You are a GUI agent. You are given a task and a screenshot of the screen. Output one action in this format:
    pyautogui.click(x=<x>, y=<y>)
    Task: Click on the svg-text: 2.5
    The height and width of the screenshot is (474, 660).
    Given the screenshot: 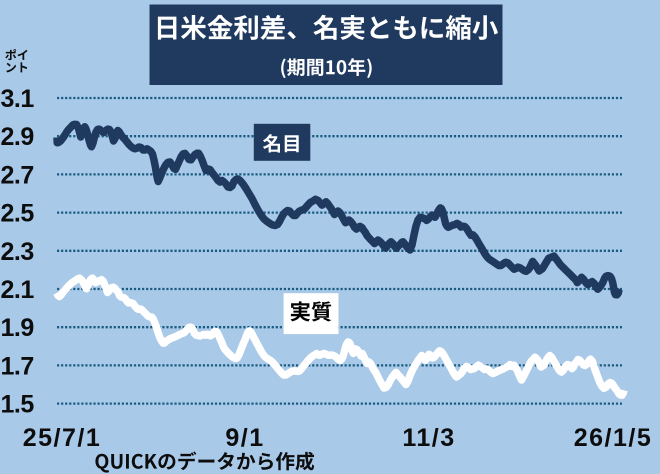 What is the action you would take?
    pyautogui.click(x=18, y=214)
    